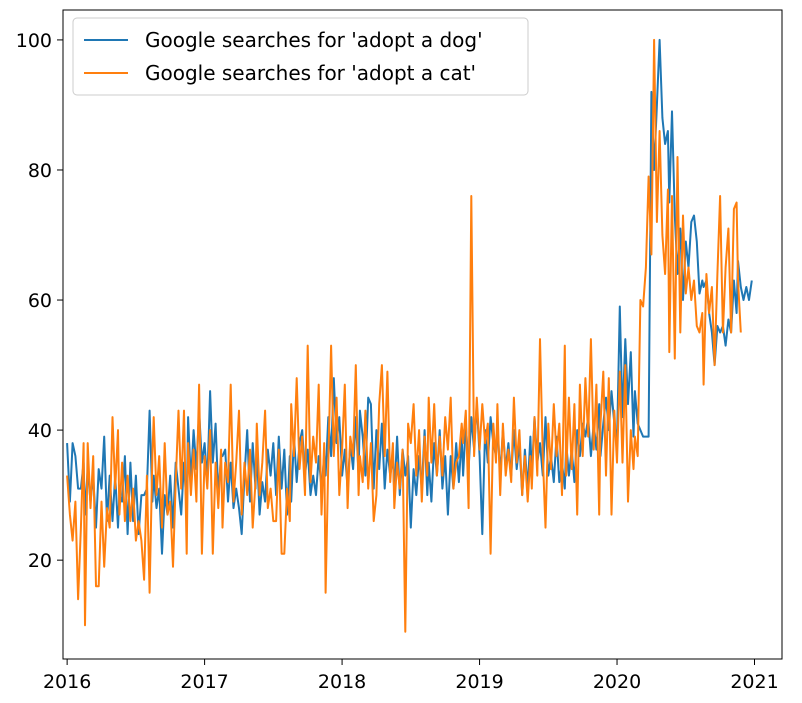 Image resolution: width=802 pixels, height=703 pixels. Describe the element at coordinates (67, 682) in the screenshot. I see `x-tick-label: 2016` at that location.